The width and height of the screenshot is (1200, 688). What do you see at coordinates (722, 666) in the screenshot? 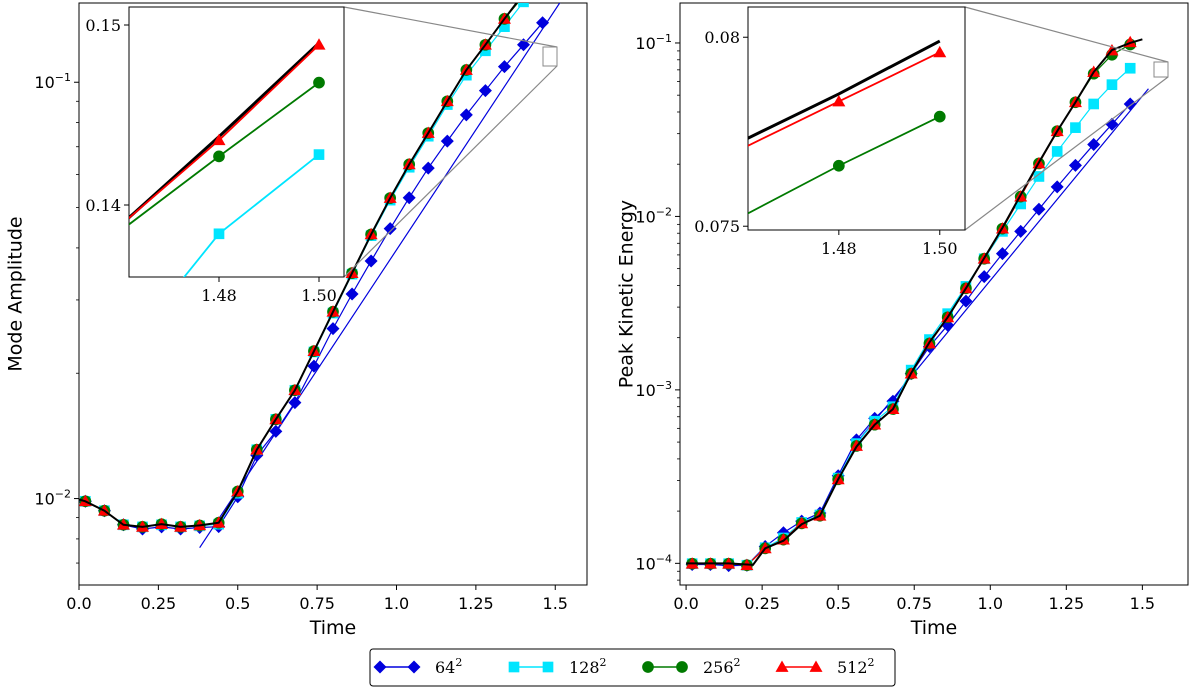
I see `legend-label-256: 2562` at bounding box center [722, 666].